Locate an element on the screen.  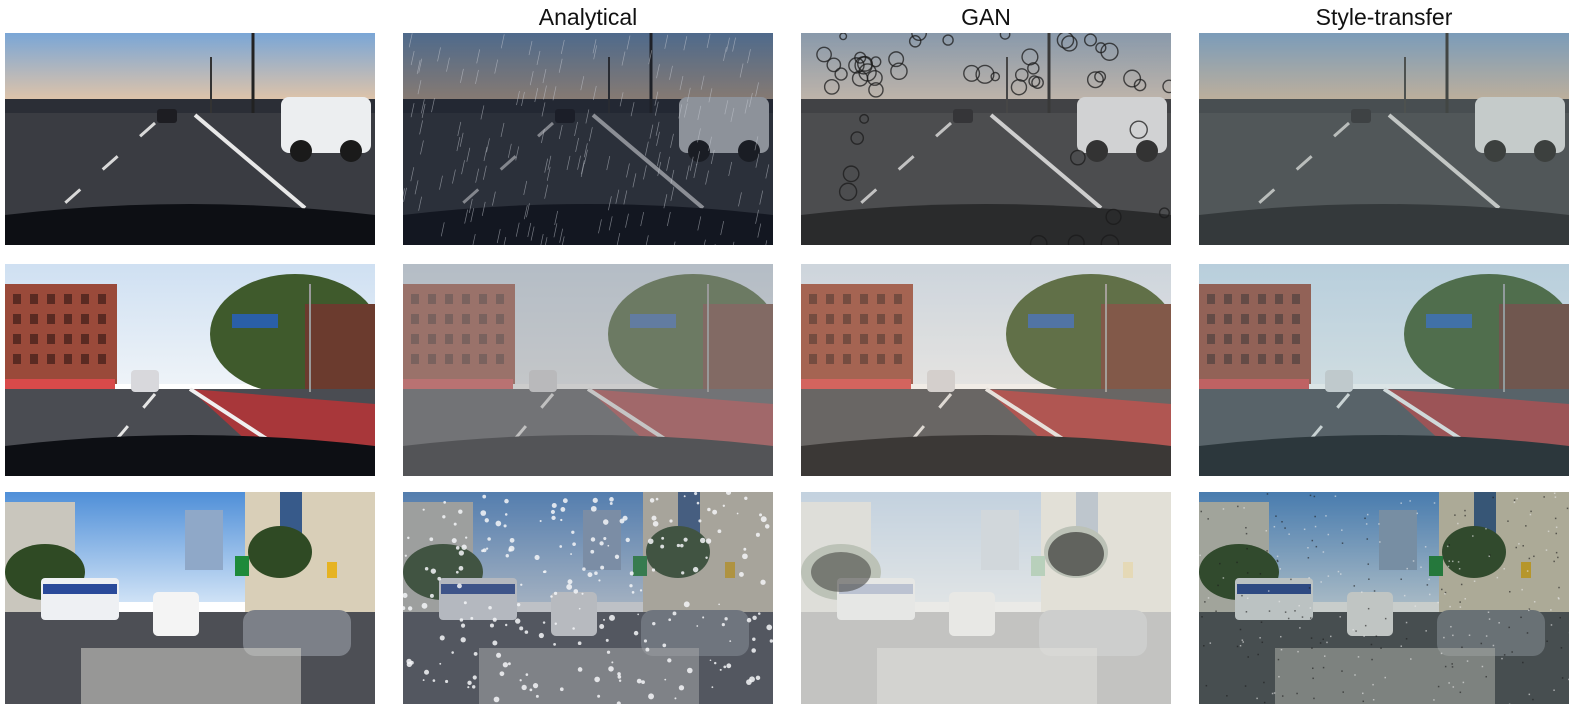
image-street-style-transfer is located at coordinates (1384, 370).